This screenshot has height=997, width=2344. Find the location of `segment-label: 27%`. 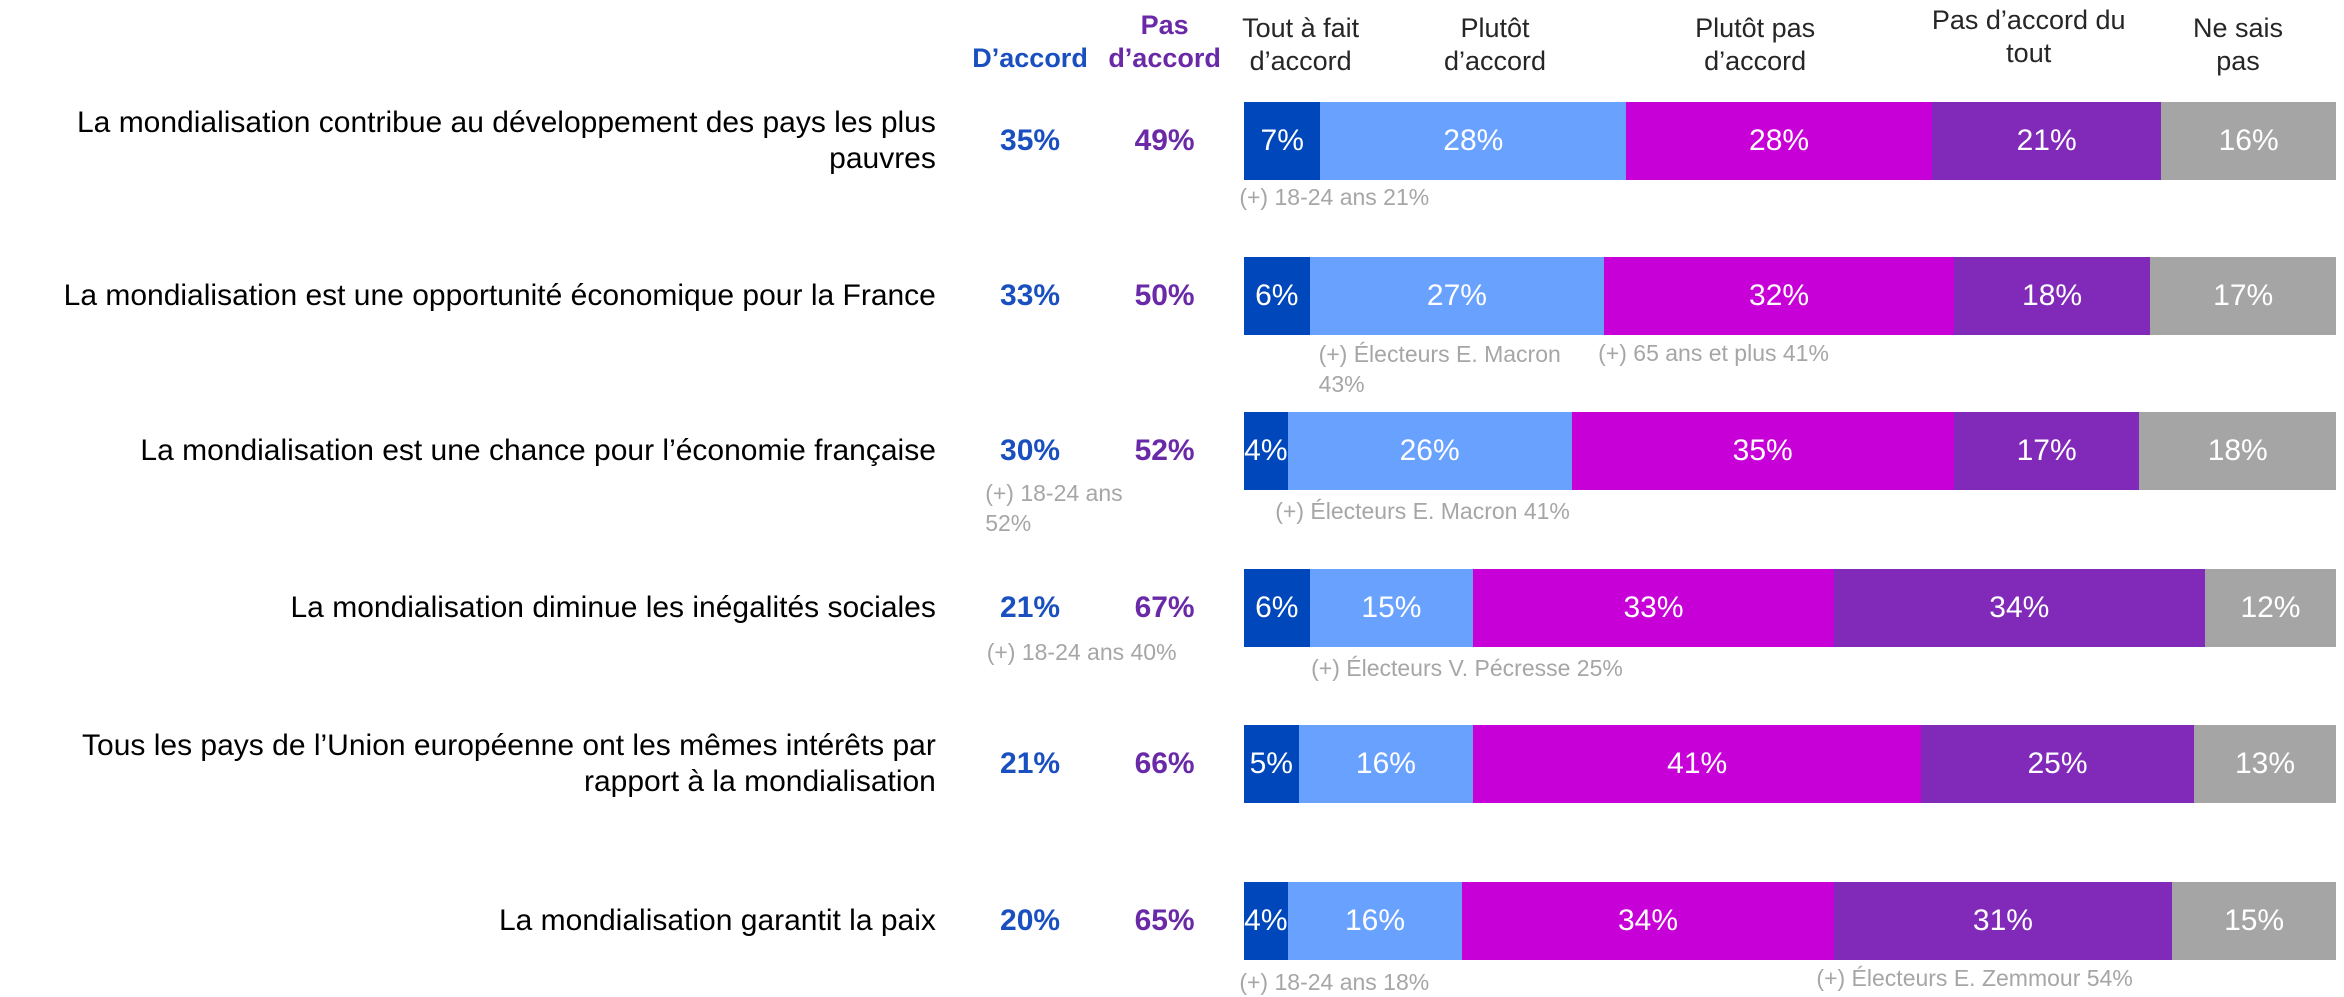

segment-label: 27% is located at coordinates (1456, 295).